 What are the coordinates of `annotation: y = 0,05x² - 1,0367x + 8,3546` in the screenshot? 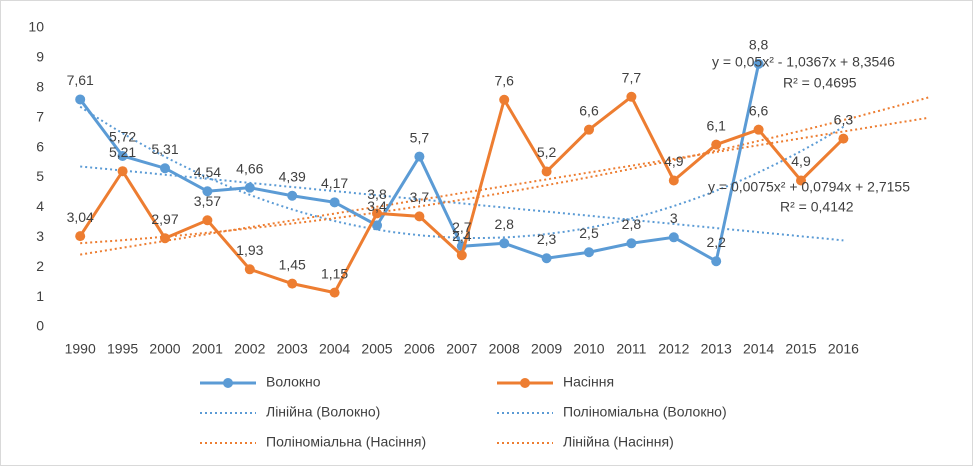 It's located at (803, 62).